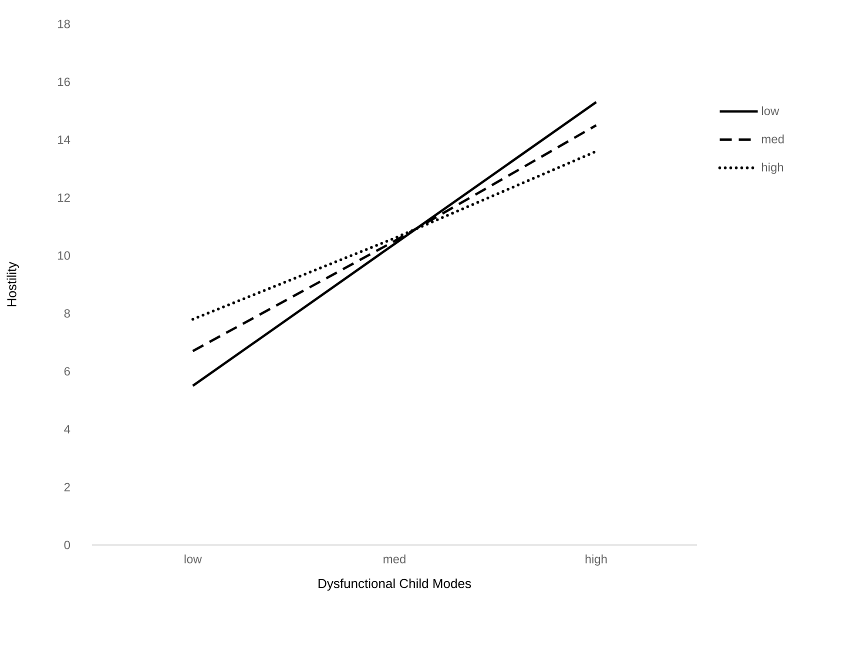 This screenshot has height=671, width=845. What do you see at coordinates (64, 197) in the screenshot?
I see `y-tick-label: 12` at bounding box center [64, 197].